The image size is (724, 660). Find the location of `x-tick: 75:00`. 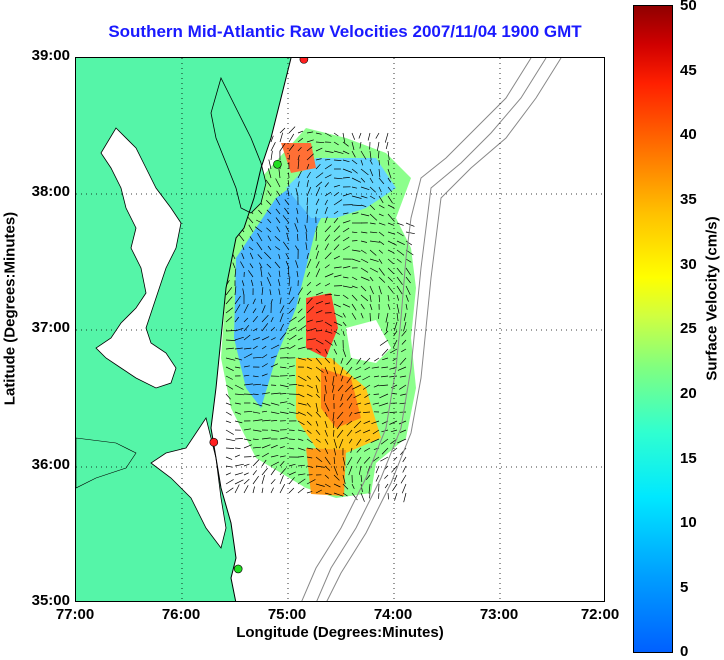

x-tick: 75:00 is located at coordinates (287, 614).